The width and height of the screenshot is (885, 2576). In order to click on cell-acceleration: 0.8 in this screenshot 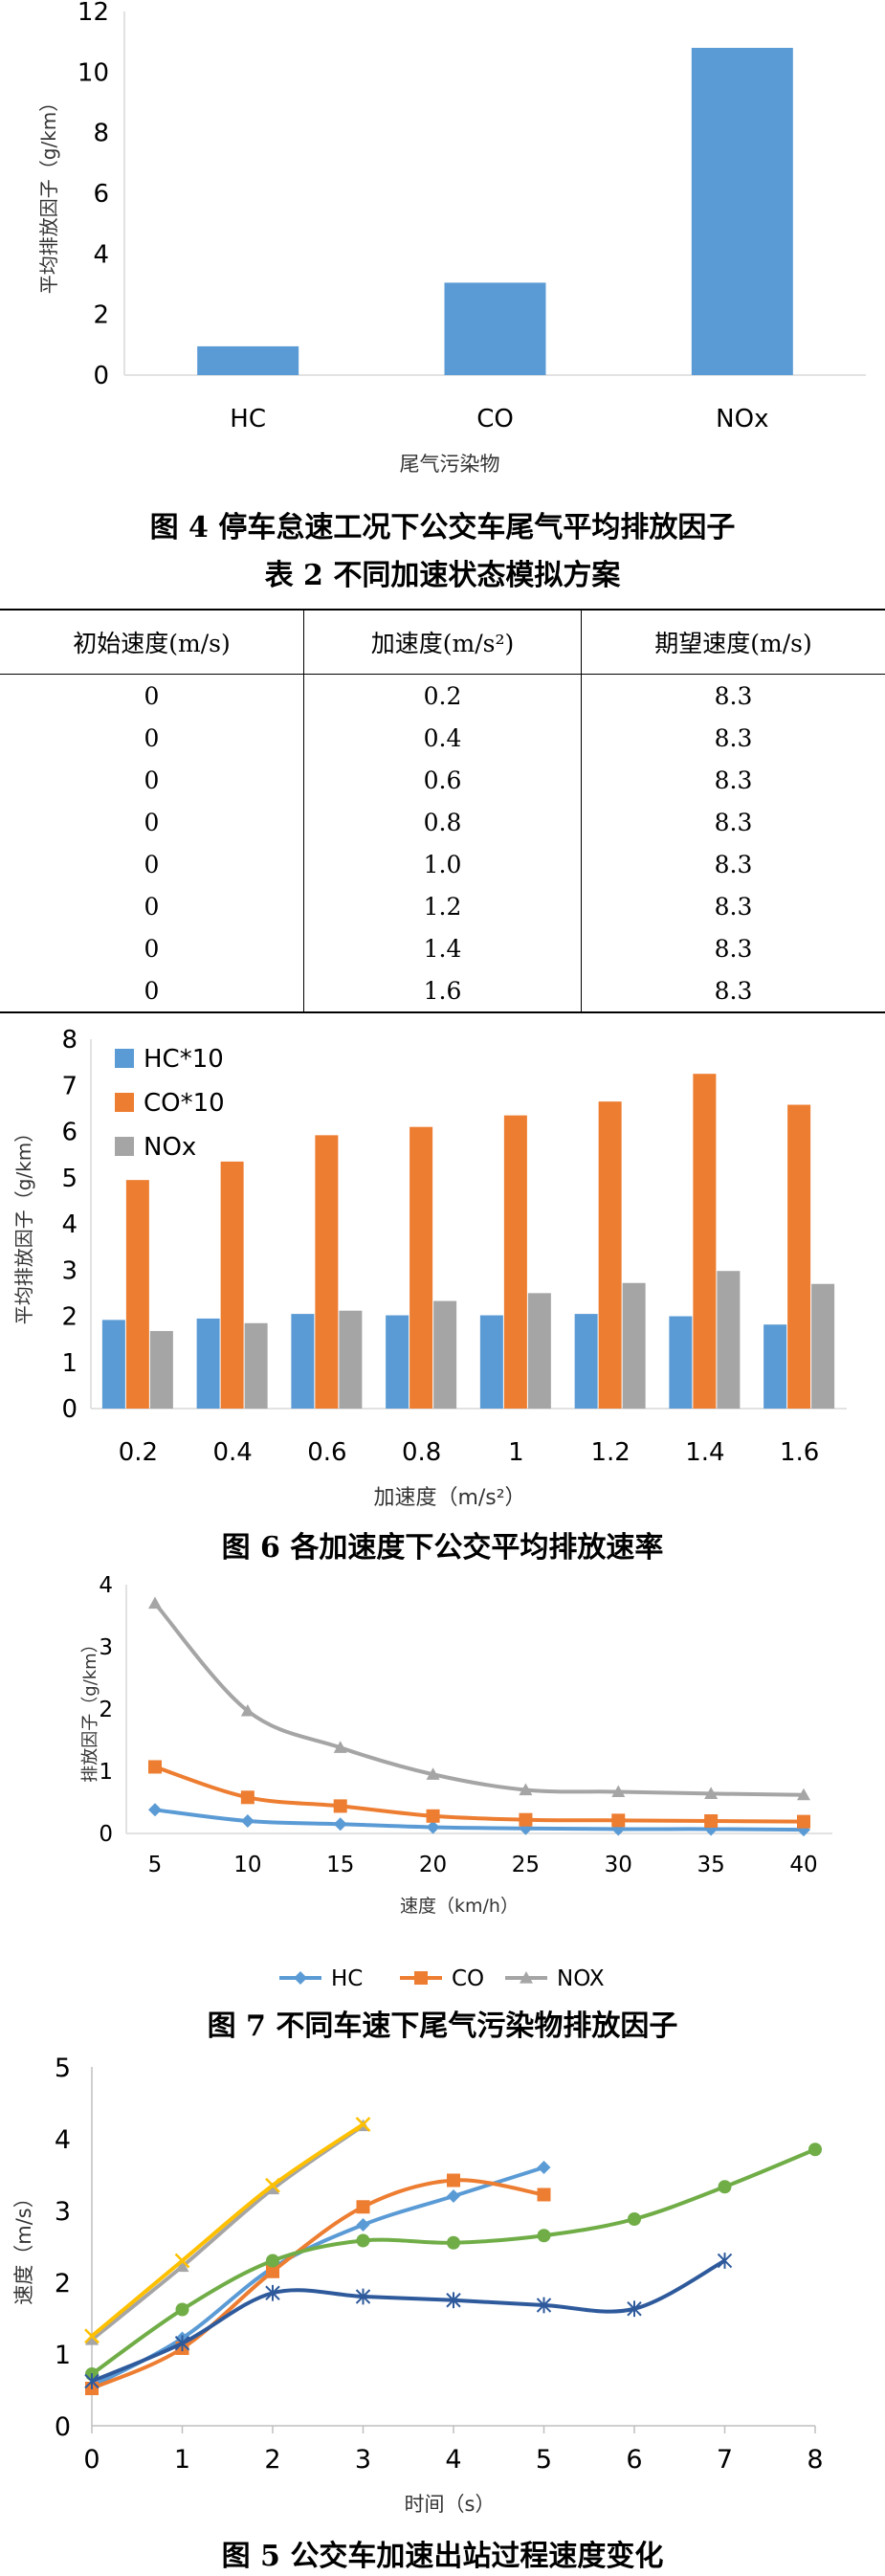, I will do `click(442, 822)`.